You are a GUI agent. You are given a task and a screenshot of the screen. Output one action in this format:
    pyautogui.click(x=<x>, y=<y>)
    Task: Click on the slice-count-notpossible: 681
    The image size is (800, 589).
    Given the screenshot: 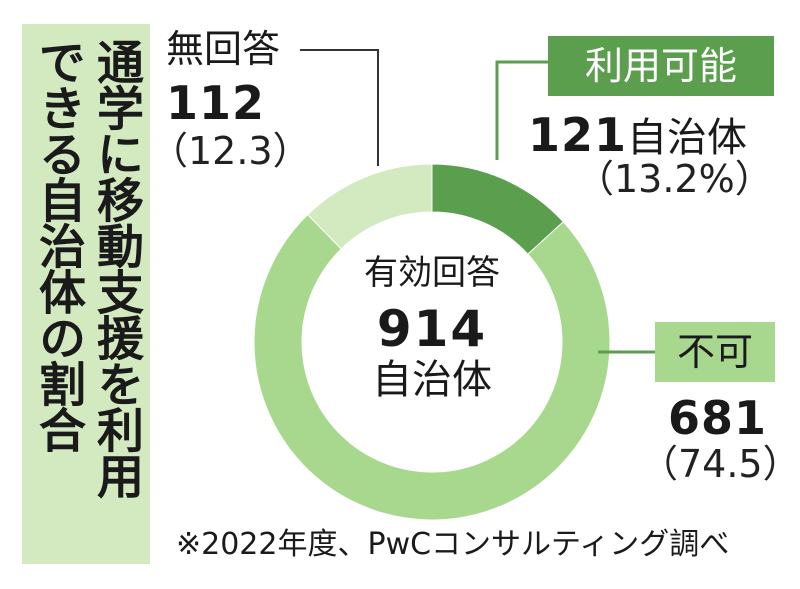 What is the action you would take?
    pyautogui.click(x=718, y=418)
    